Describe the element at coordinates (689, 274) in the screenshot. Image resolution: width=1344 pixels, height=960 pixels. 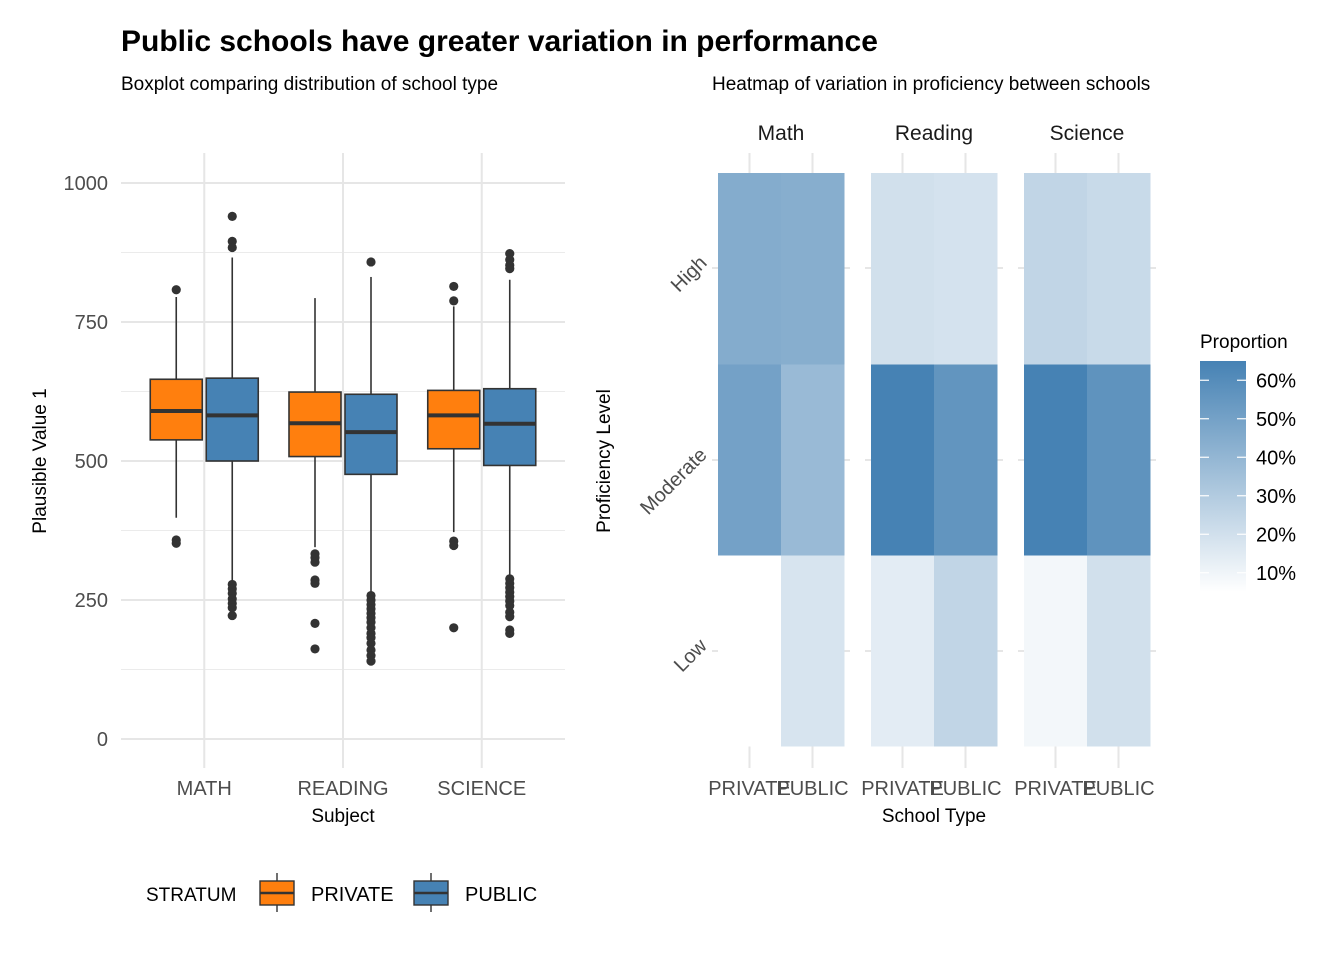
I see `y-tick-label: High` at that location.